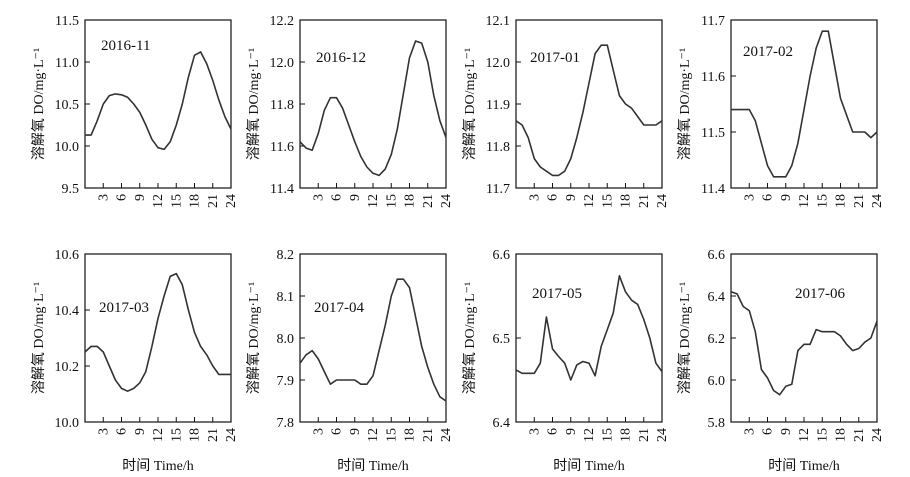 This screenshot has width=910, height=477. Describe the element at coordinates (498, 105) in the screenshot. I see `y-tick-label: 11.9` at that location.